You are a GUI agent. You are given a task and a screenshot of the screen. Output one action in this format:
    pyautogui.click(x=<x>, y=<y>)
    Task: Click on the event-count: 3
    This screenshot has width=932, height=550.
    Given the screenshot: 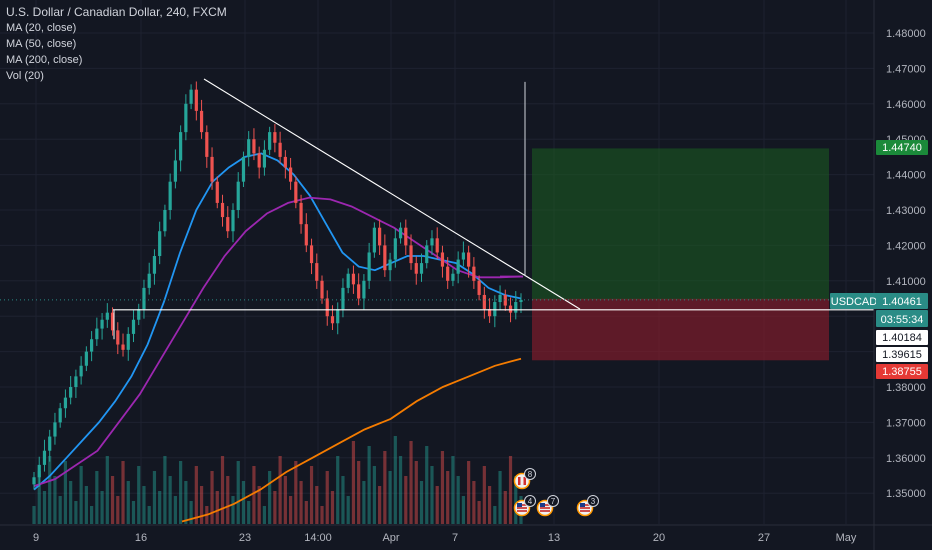 What is the action you would take?
    pyautogui.click(x=593, y=501)
    